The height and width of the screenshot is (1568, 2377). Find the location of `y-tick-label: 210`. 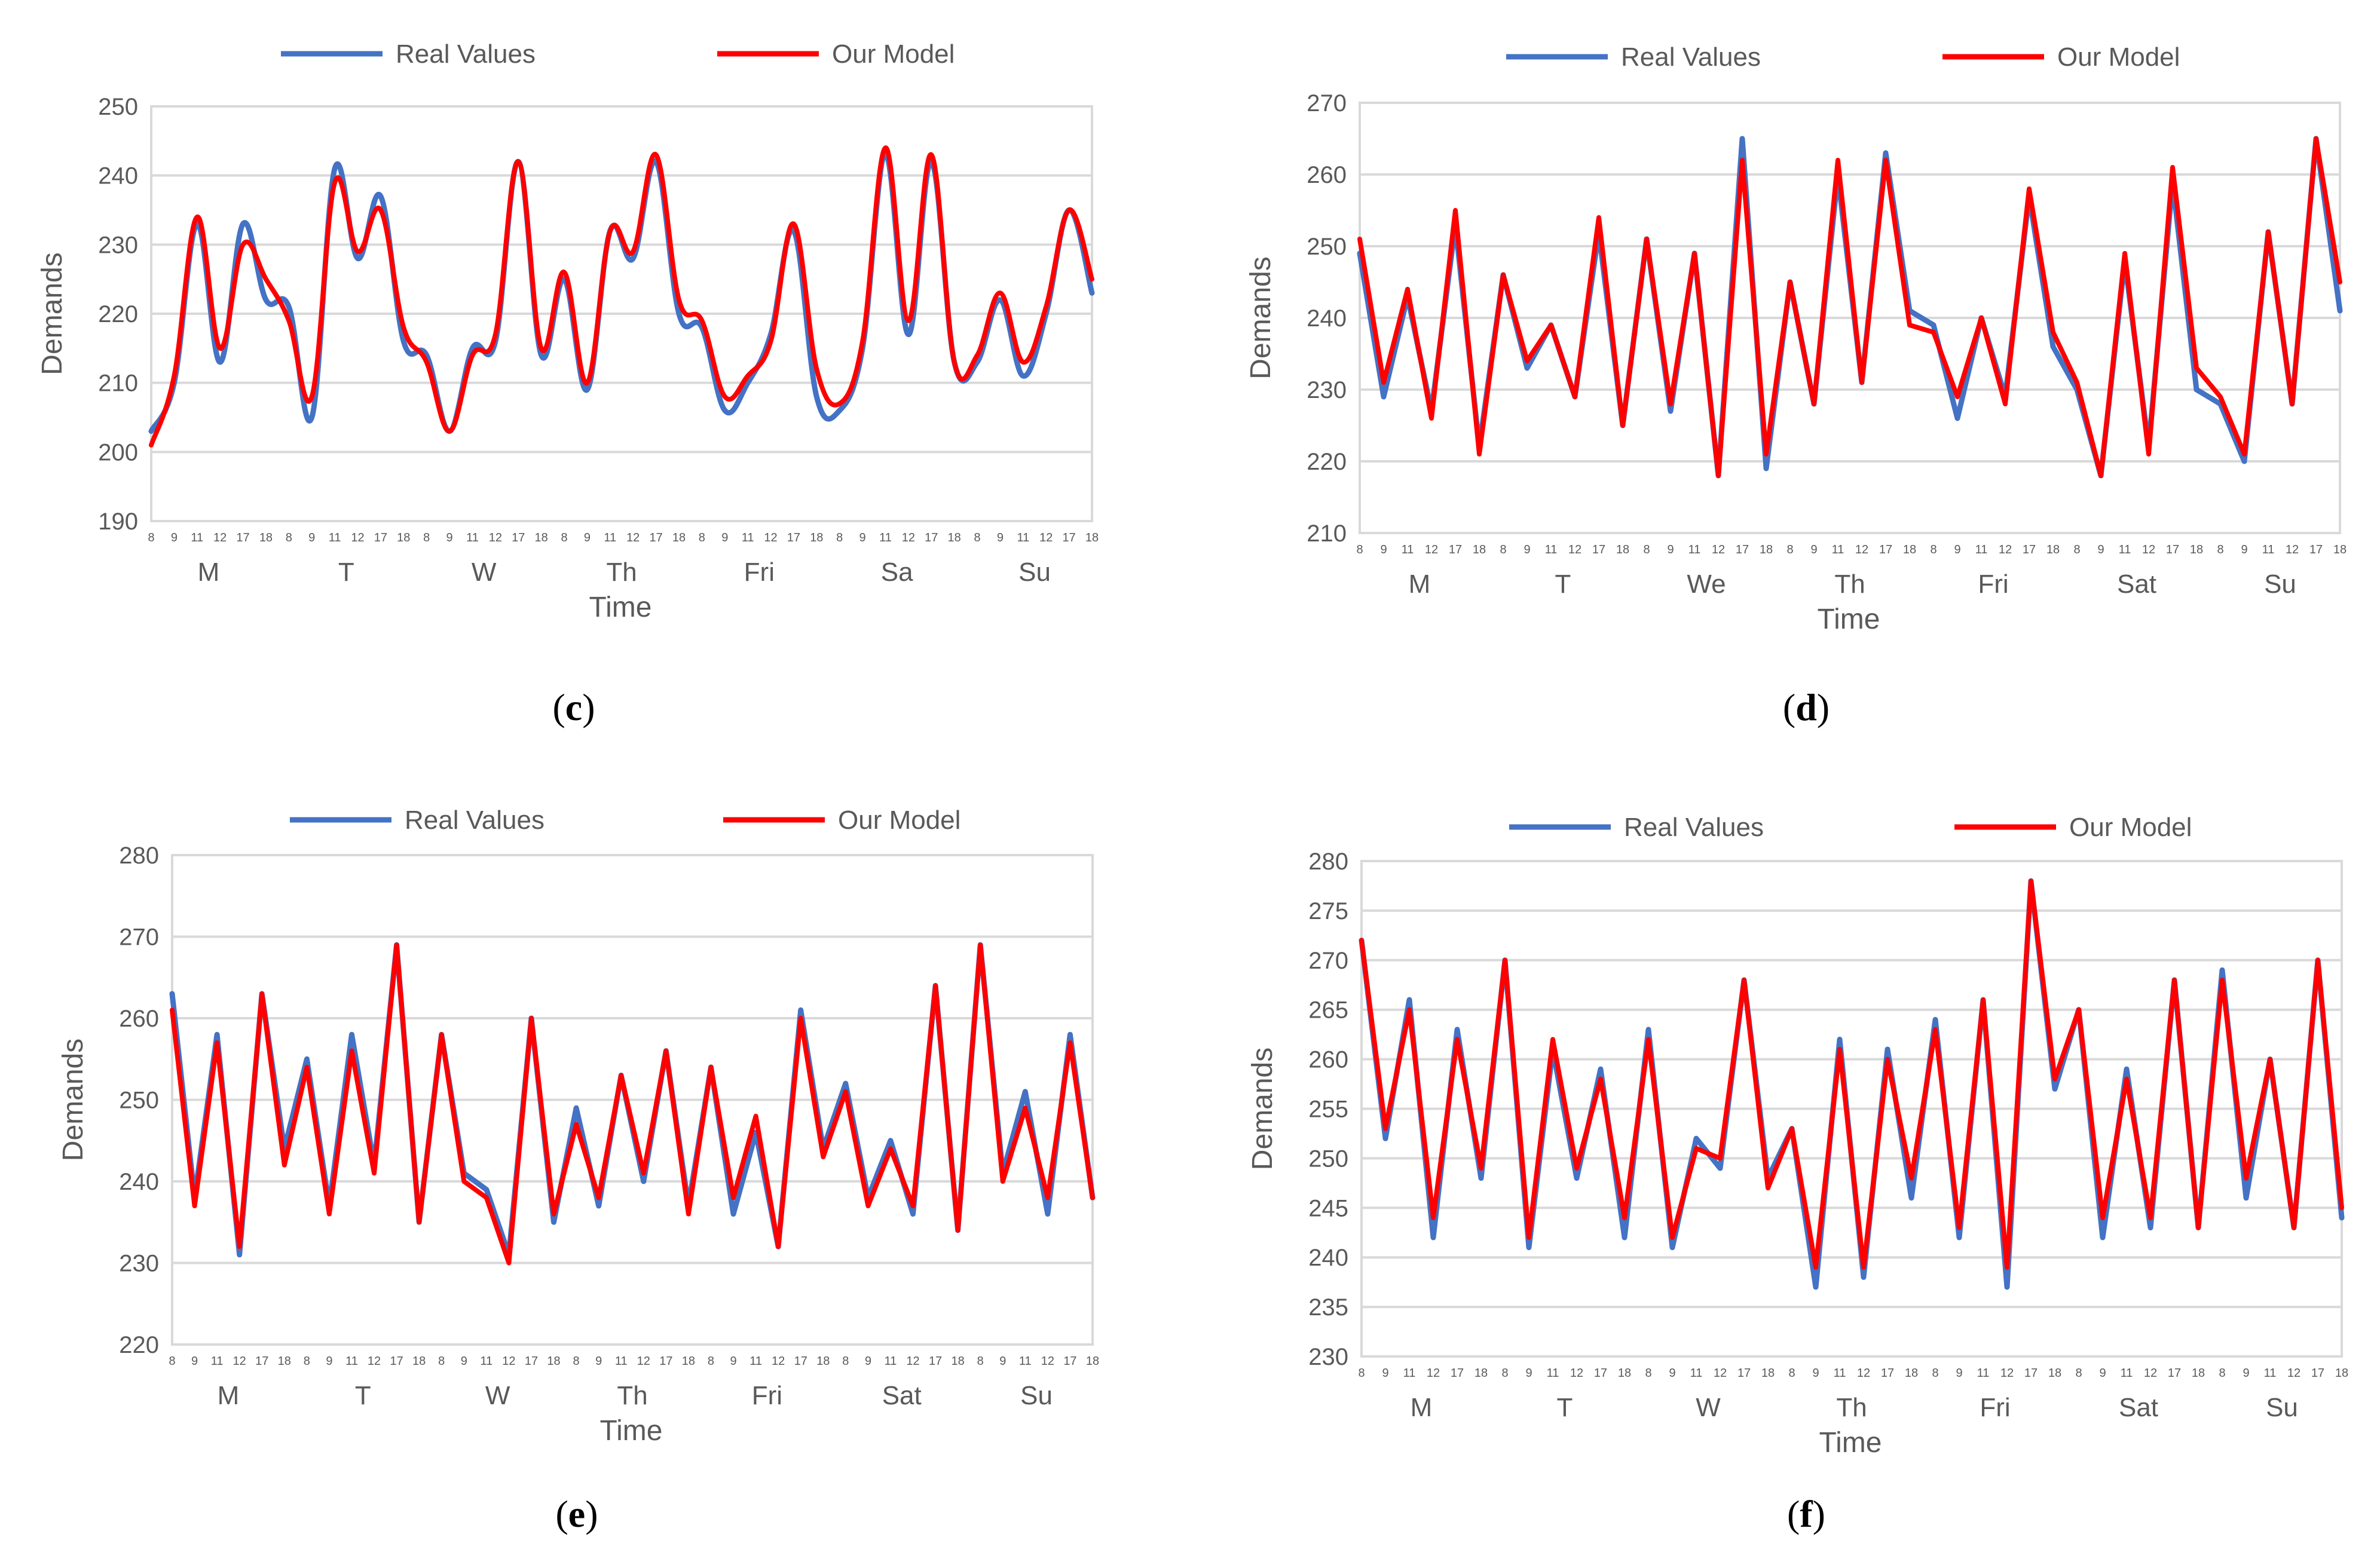

y-tick-label: 210 is located at coordinates (118, 383).